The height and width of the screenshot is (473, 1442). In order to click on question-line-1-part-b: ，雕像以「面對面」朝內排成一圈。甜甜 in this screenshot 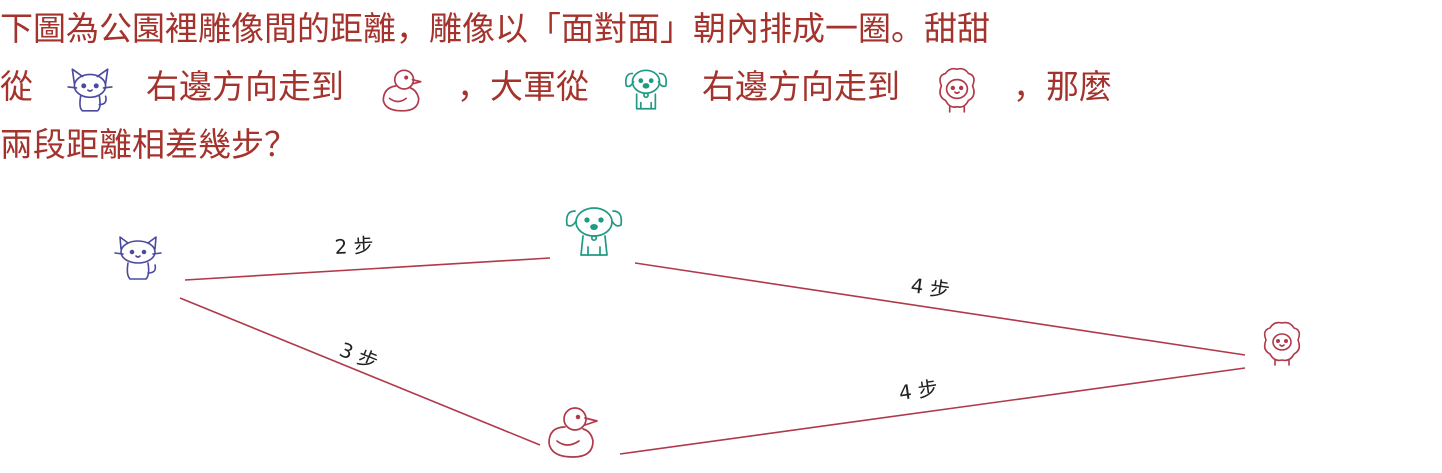, I will do `click(693, 28)`.